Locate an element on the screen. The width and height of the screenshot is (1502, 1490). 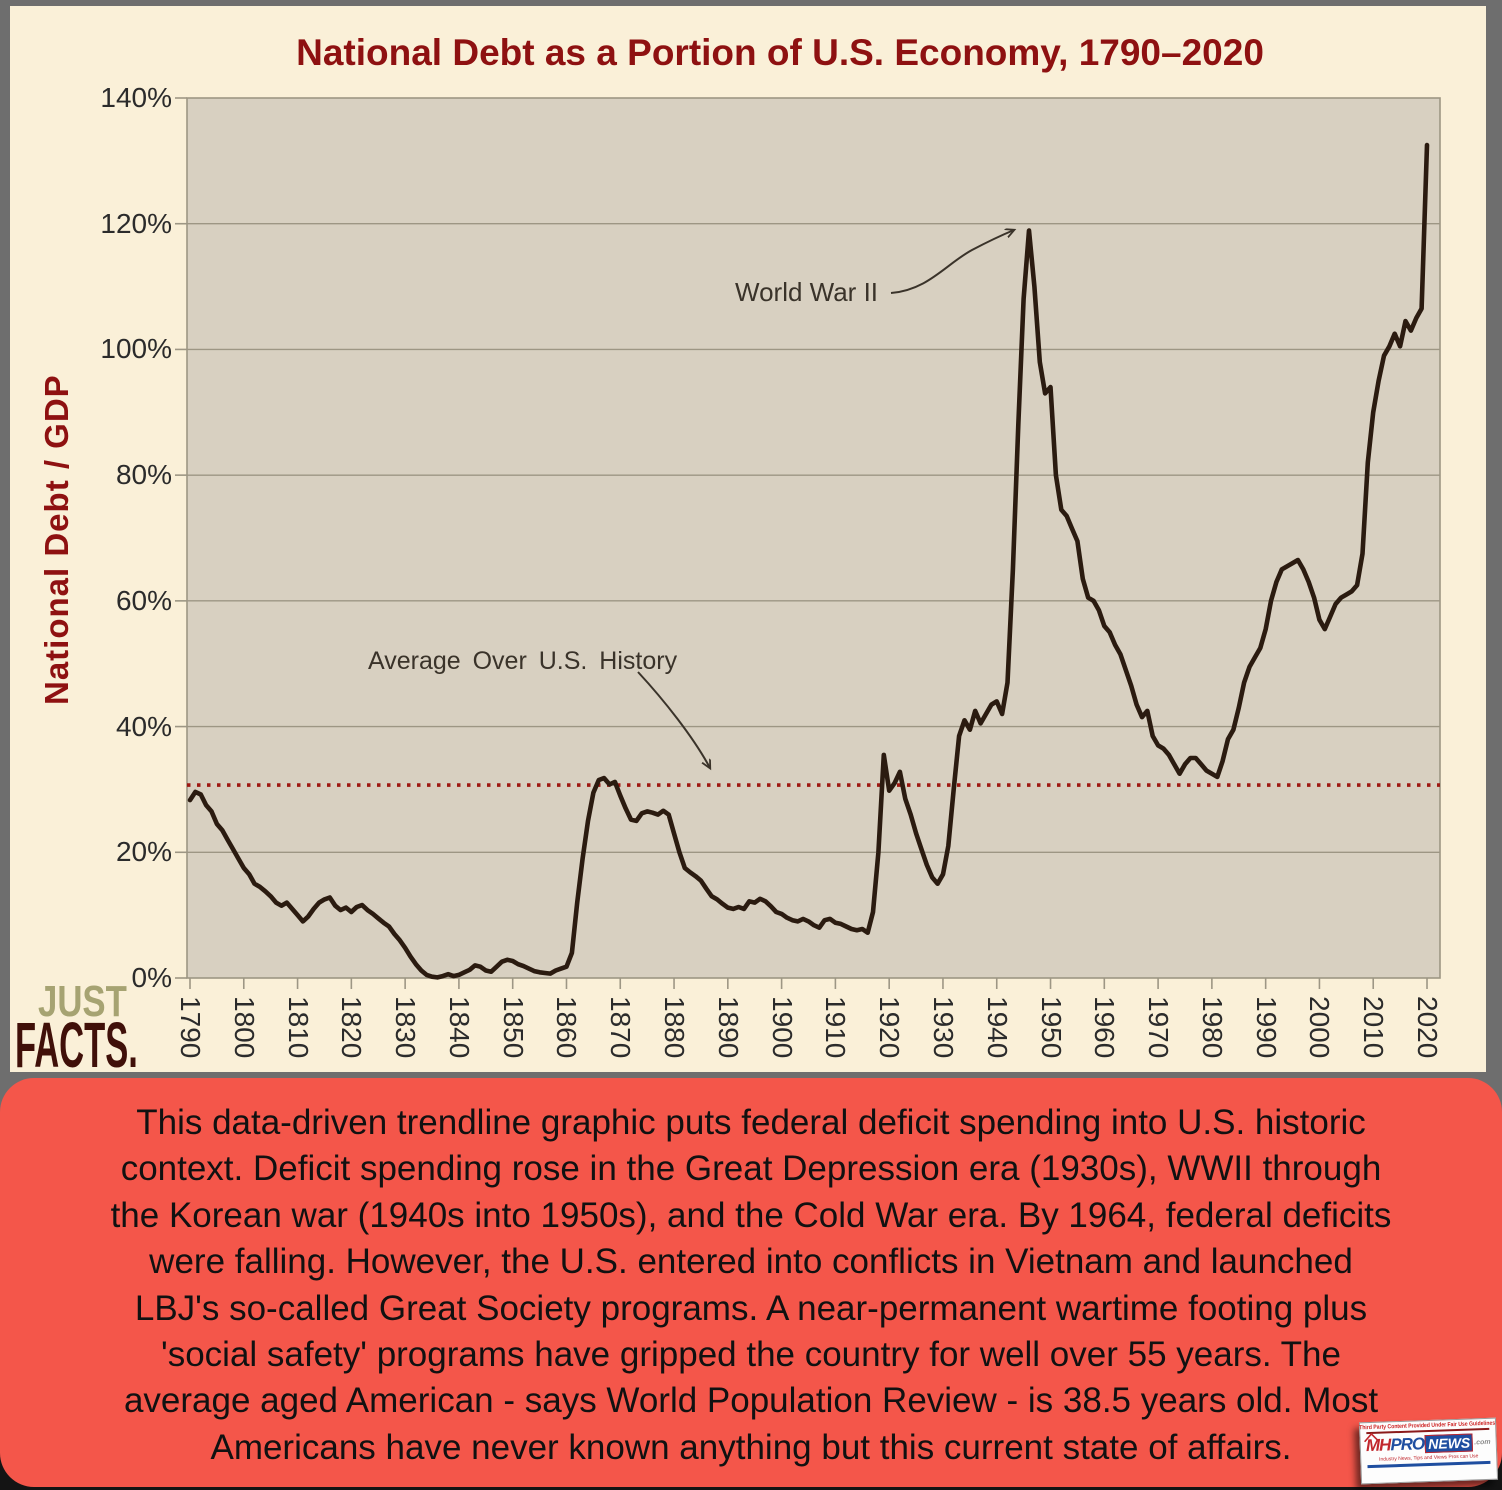
x-tick-label: 1790 is located at coordinates (190, 1027).